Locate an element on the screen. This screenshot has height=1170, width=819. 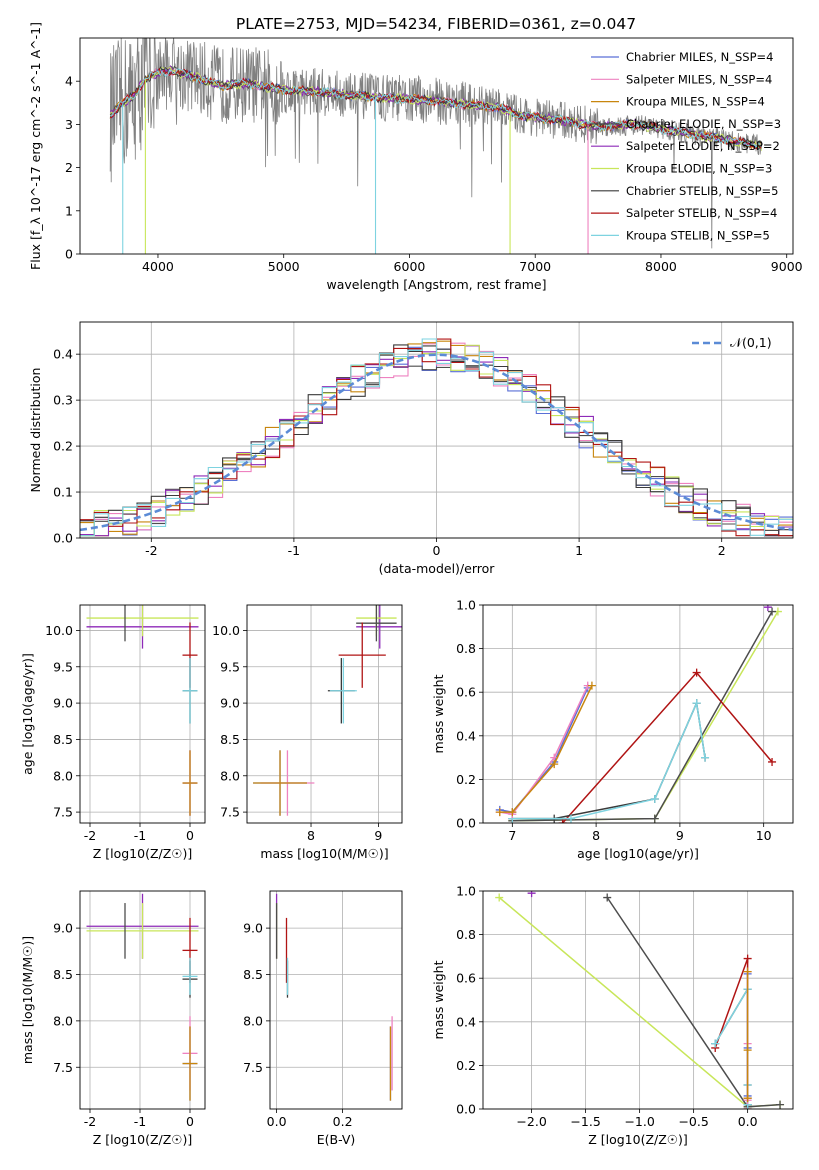
legend-entry: Chabrier STELIB, N_SSP=5 is located at coordinates (702, 191).